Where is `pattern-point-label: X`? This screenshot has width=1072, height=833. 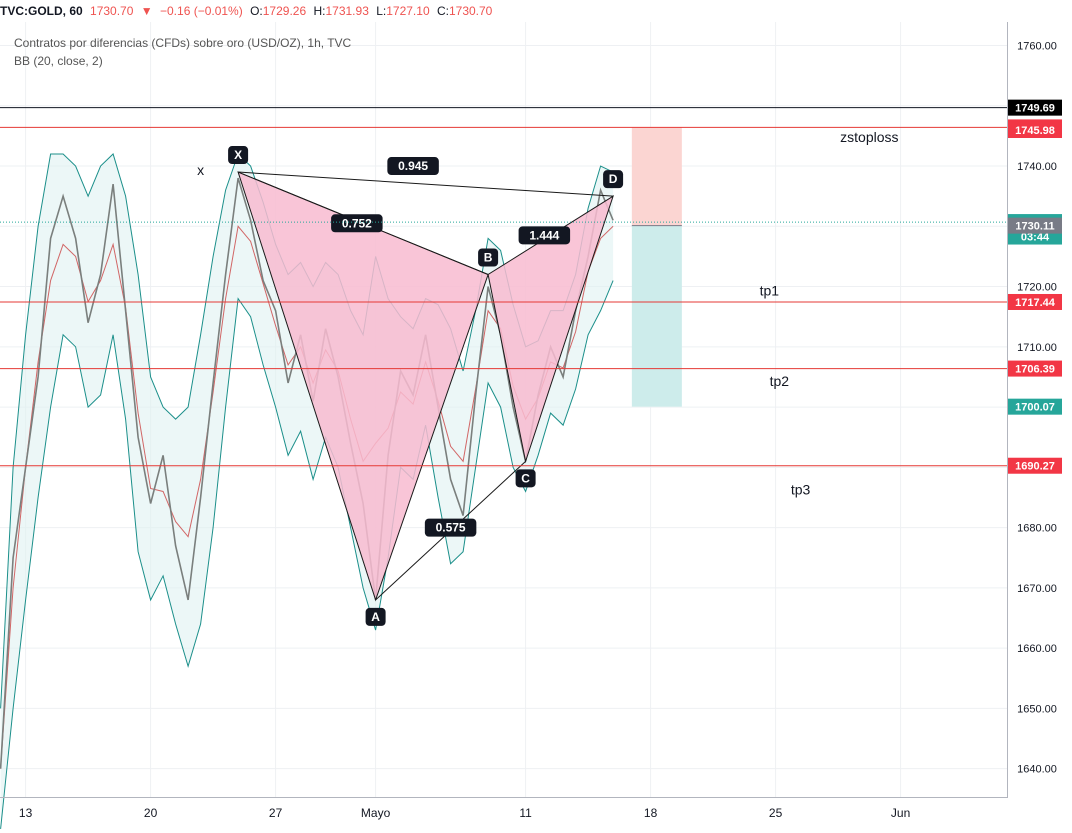
pattern-point-label: X is located at coordinates (238, 155).